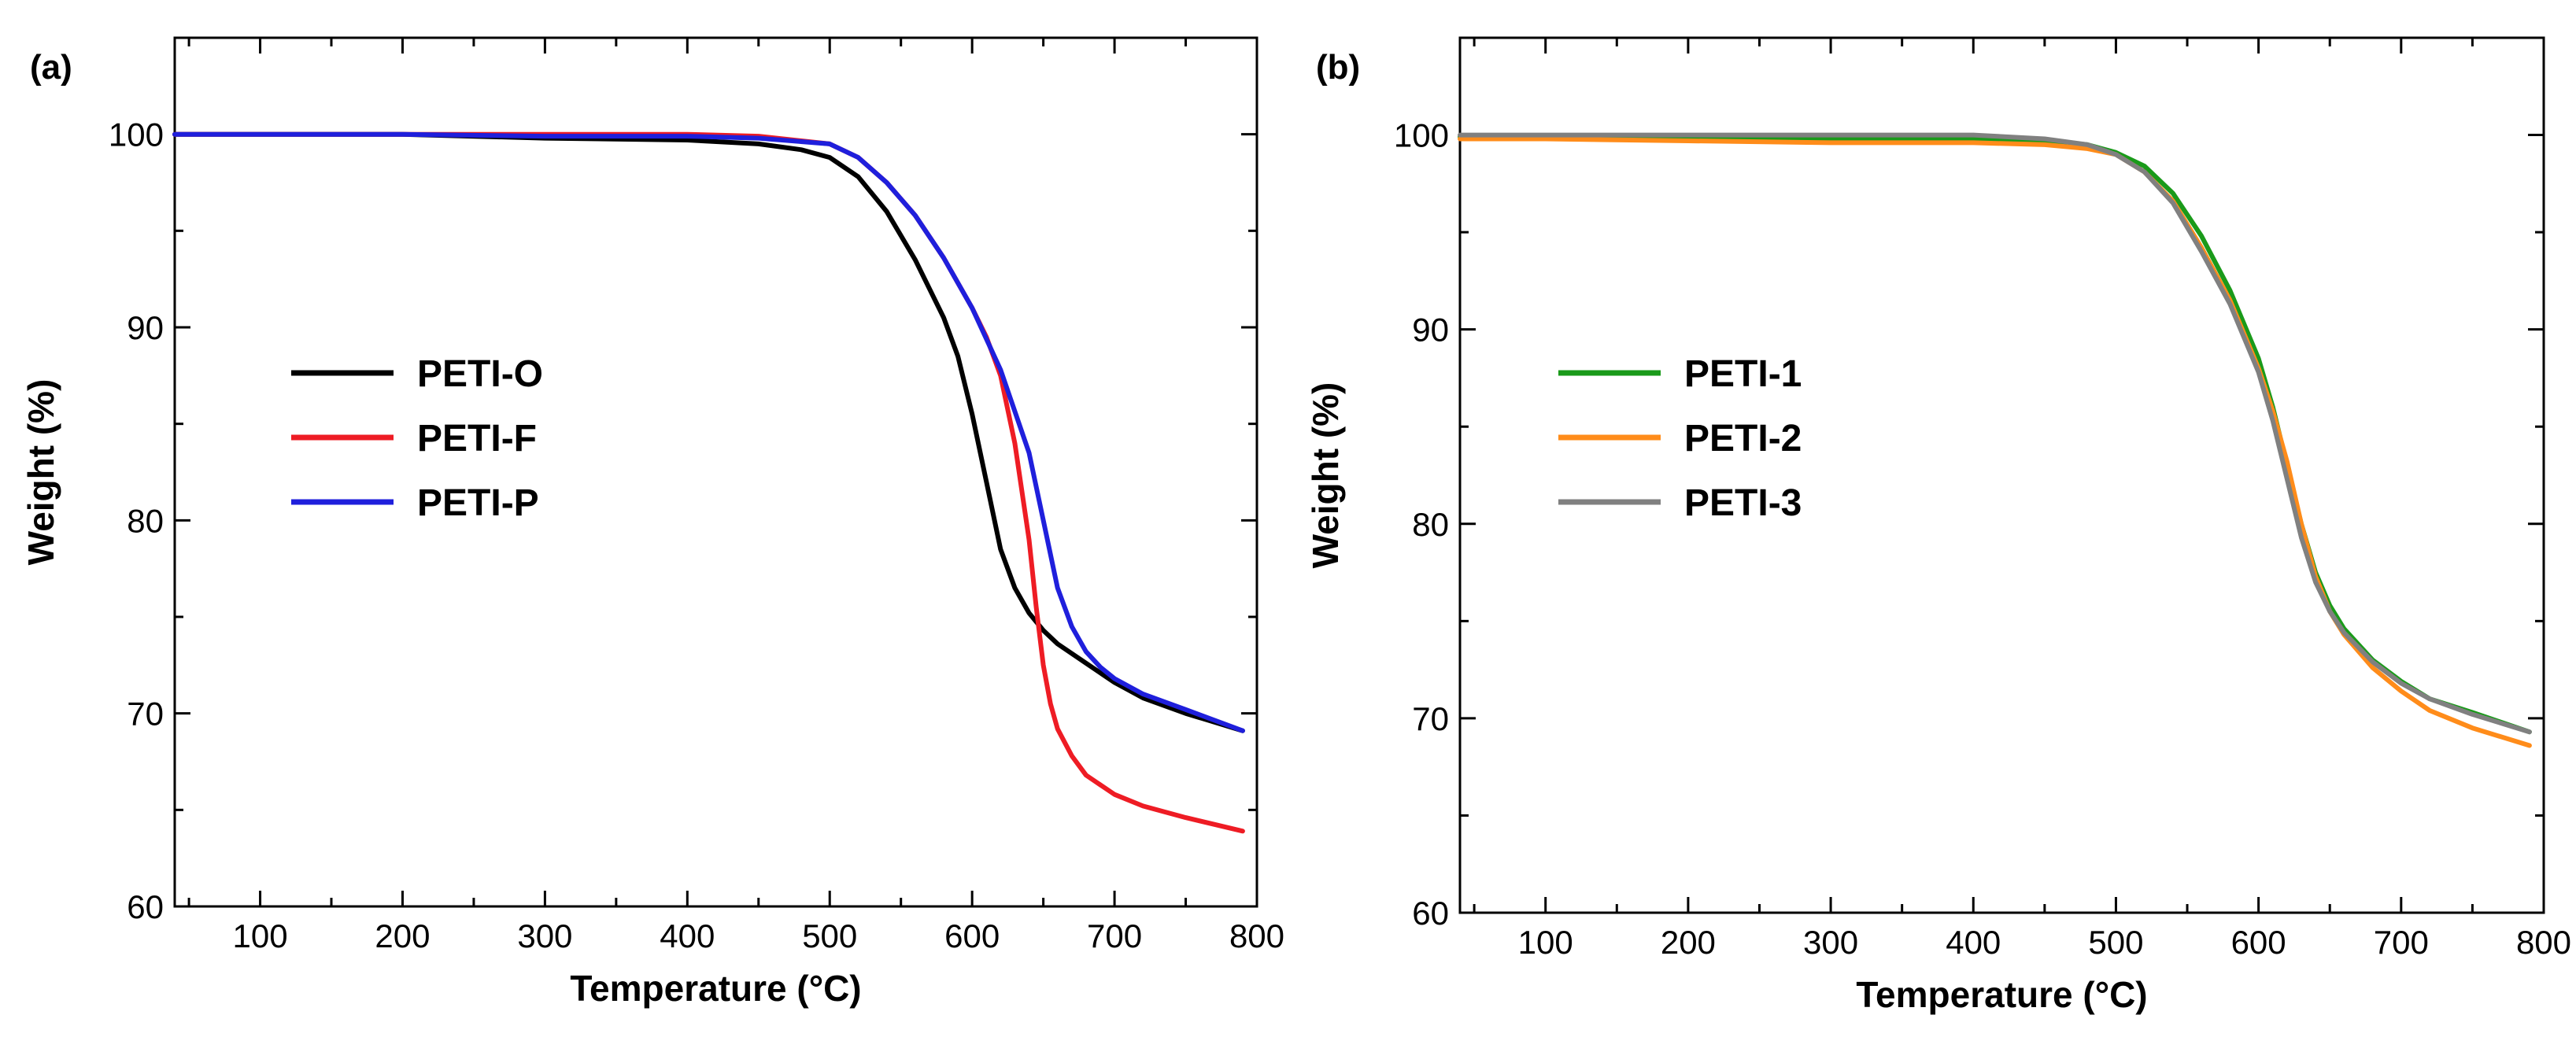  What do you see at coordinates (51, 67) in the screenshot?
I see `panel-label: (a)` at bounding box center [51, 67].